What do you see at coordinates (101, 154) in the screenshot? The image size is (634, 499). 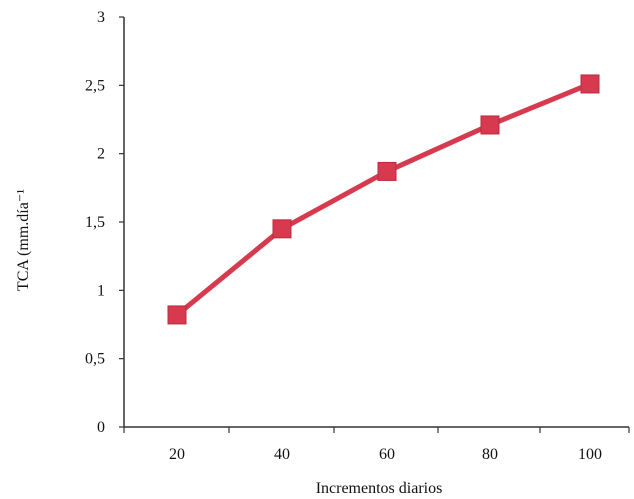 I see `y-tick-label: 2` at bounding box center [101, 154].